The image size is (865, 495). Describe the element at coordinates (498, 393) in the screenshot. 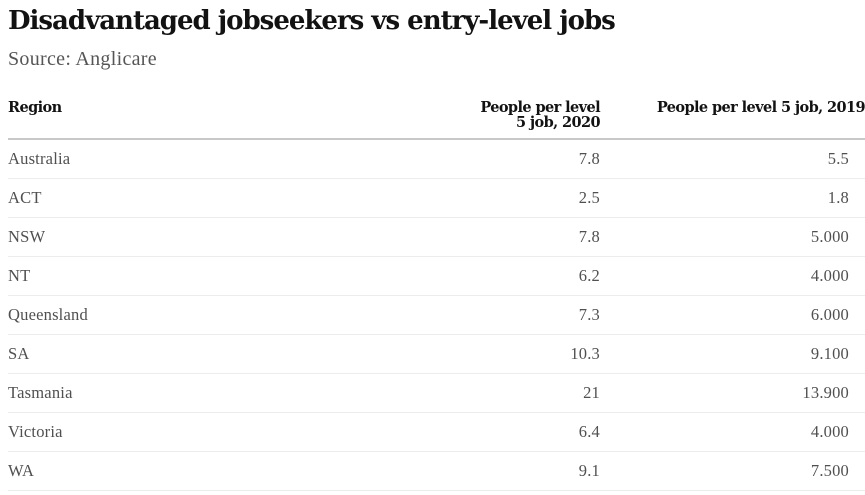

I see `value-2020-cell: 21` at that location.